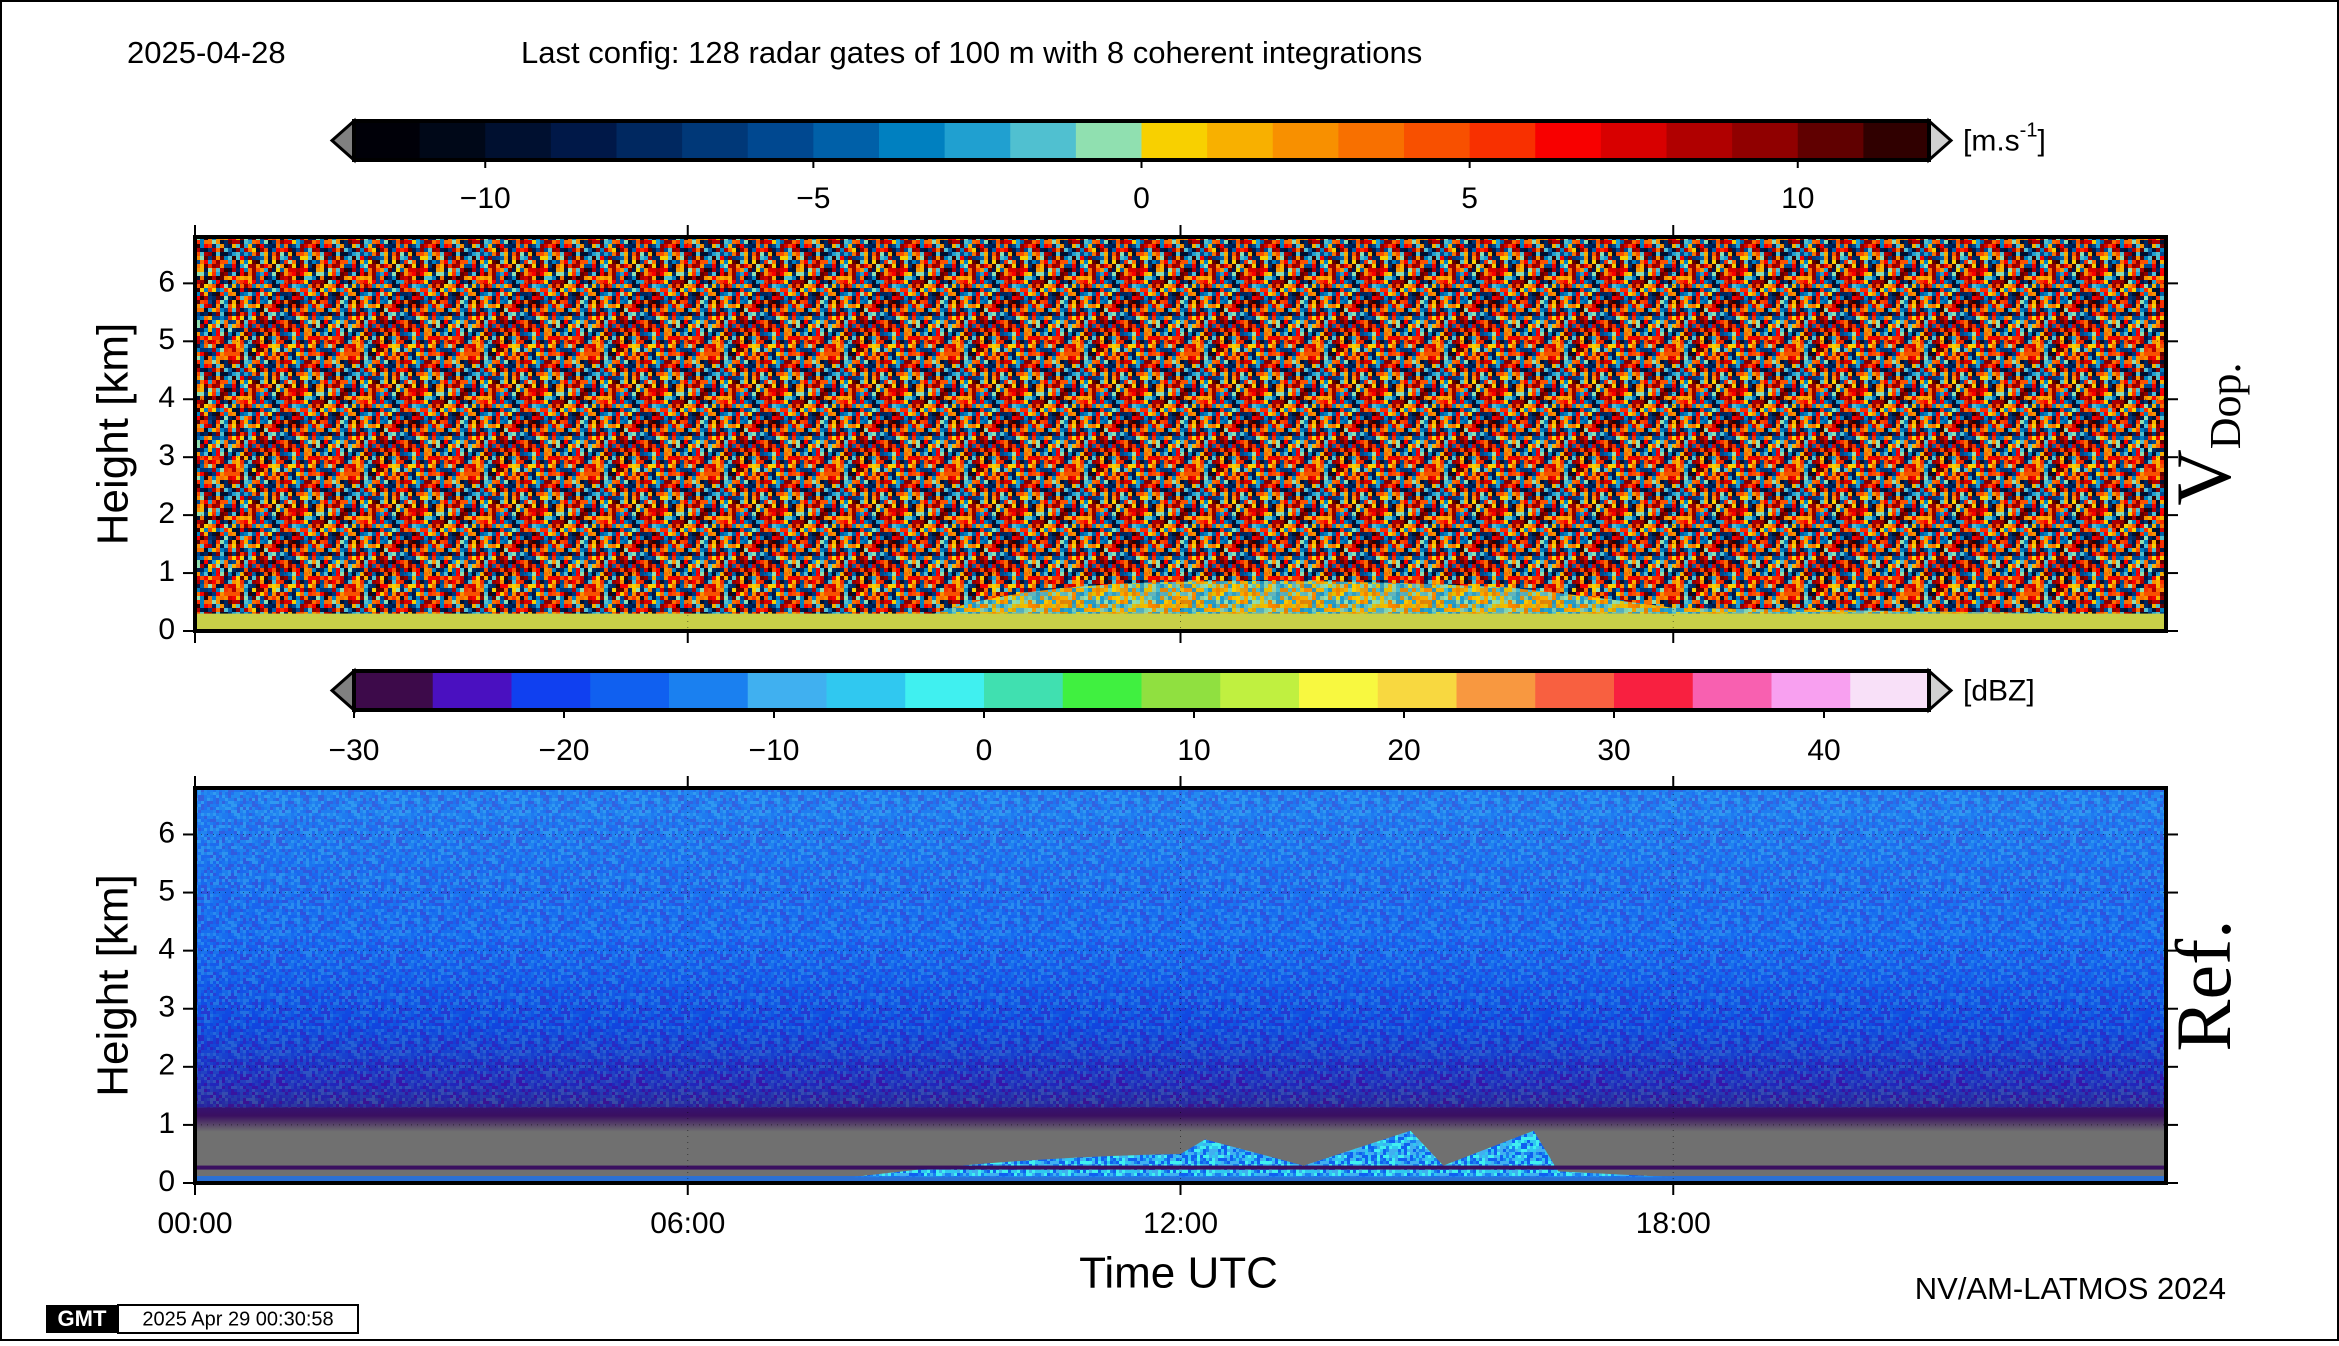 The width and height of the screenshot is (2339, 1346). What do you see at coordinates (1613, 750) in the screenshot?
I see `colorbar-tick-label: 30` at bounding box center [1613, 750].